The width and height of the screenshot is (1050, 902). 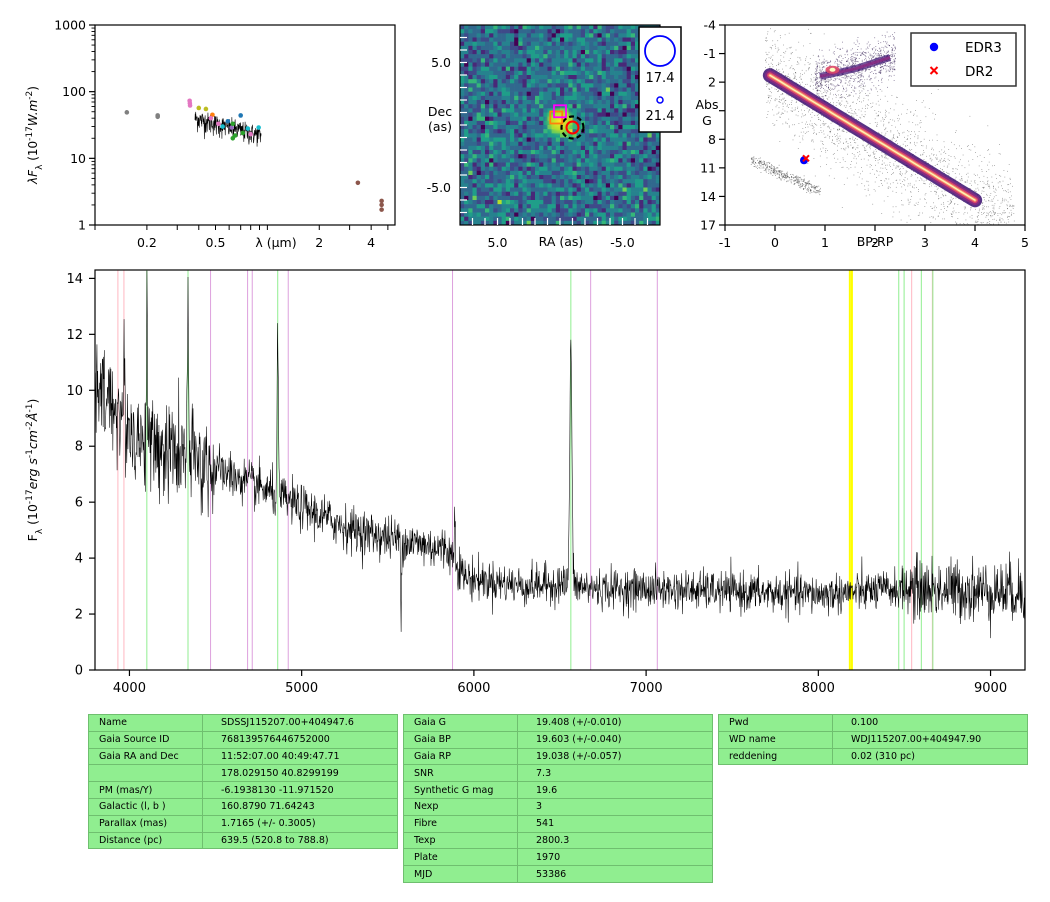 I want to click on sed-y-tick-label: 100, so click(x=74, y=91).